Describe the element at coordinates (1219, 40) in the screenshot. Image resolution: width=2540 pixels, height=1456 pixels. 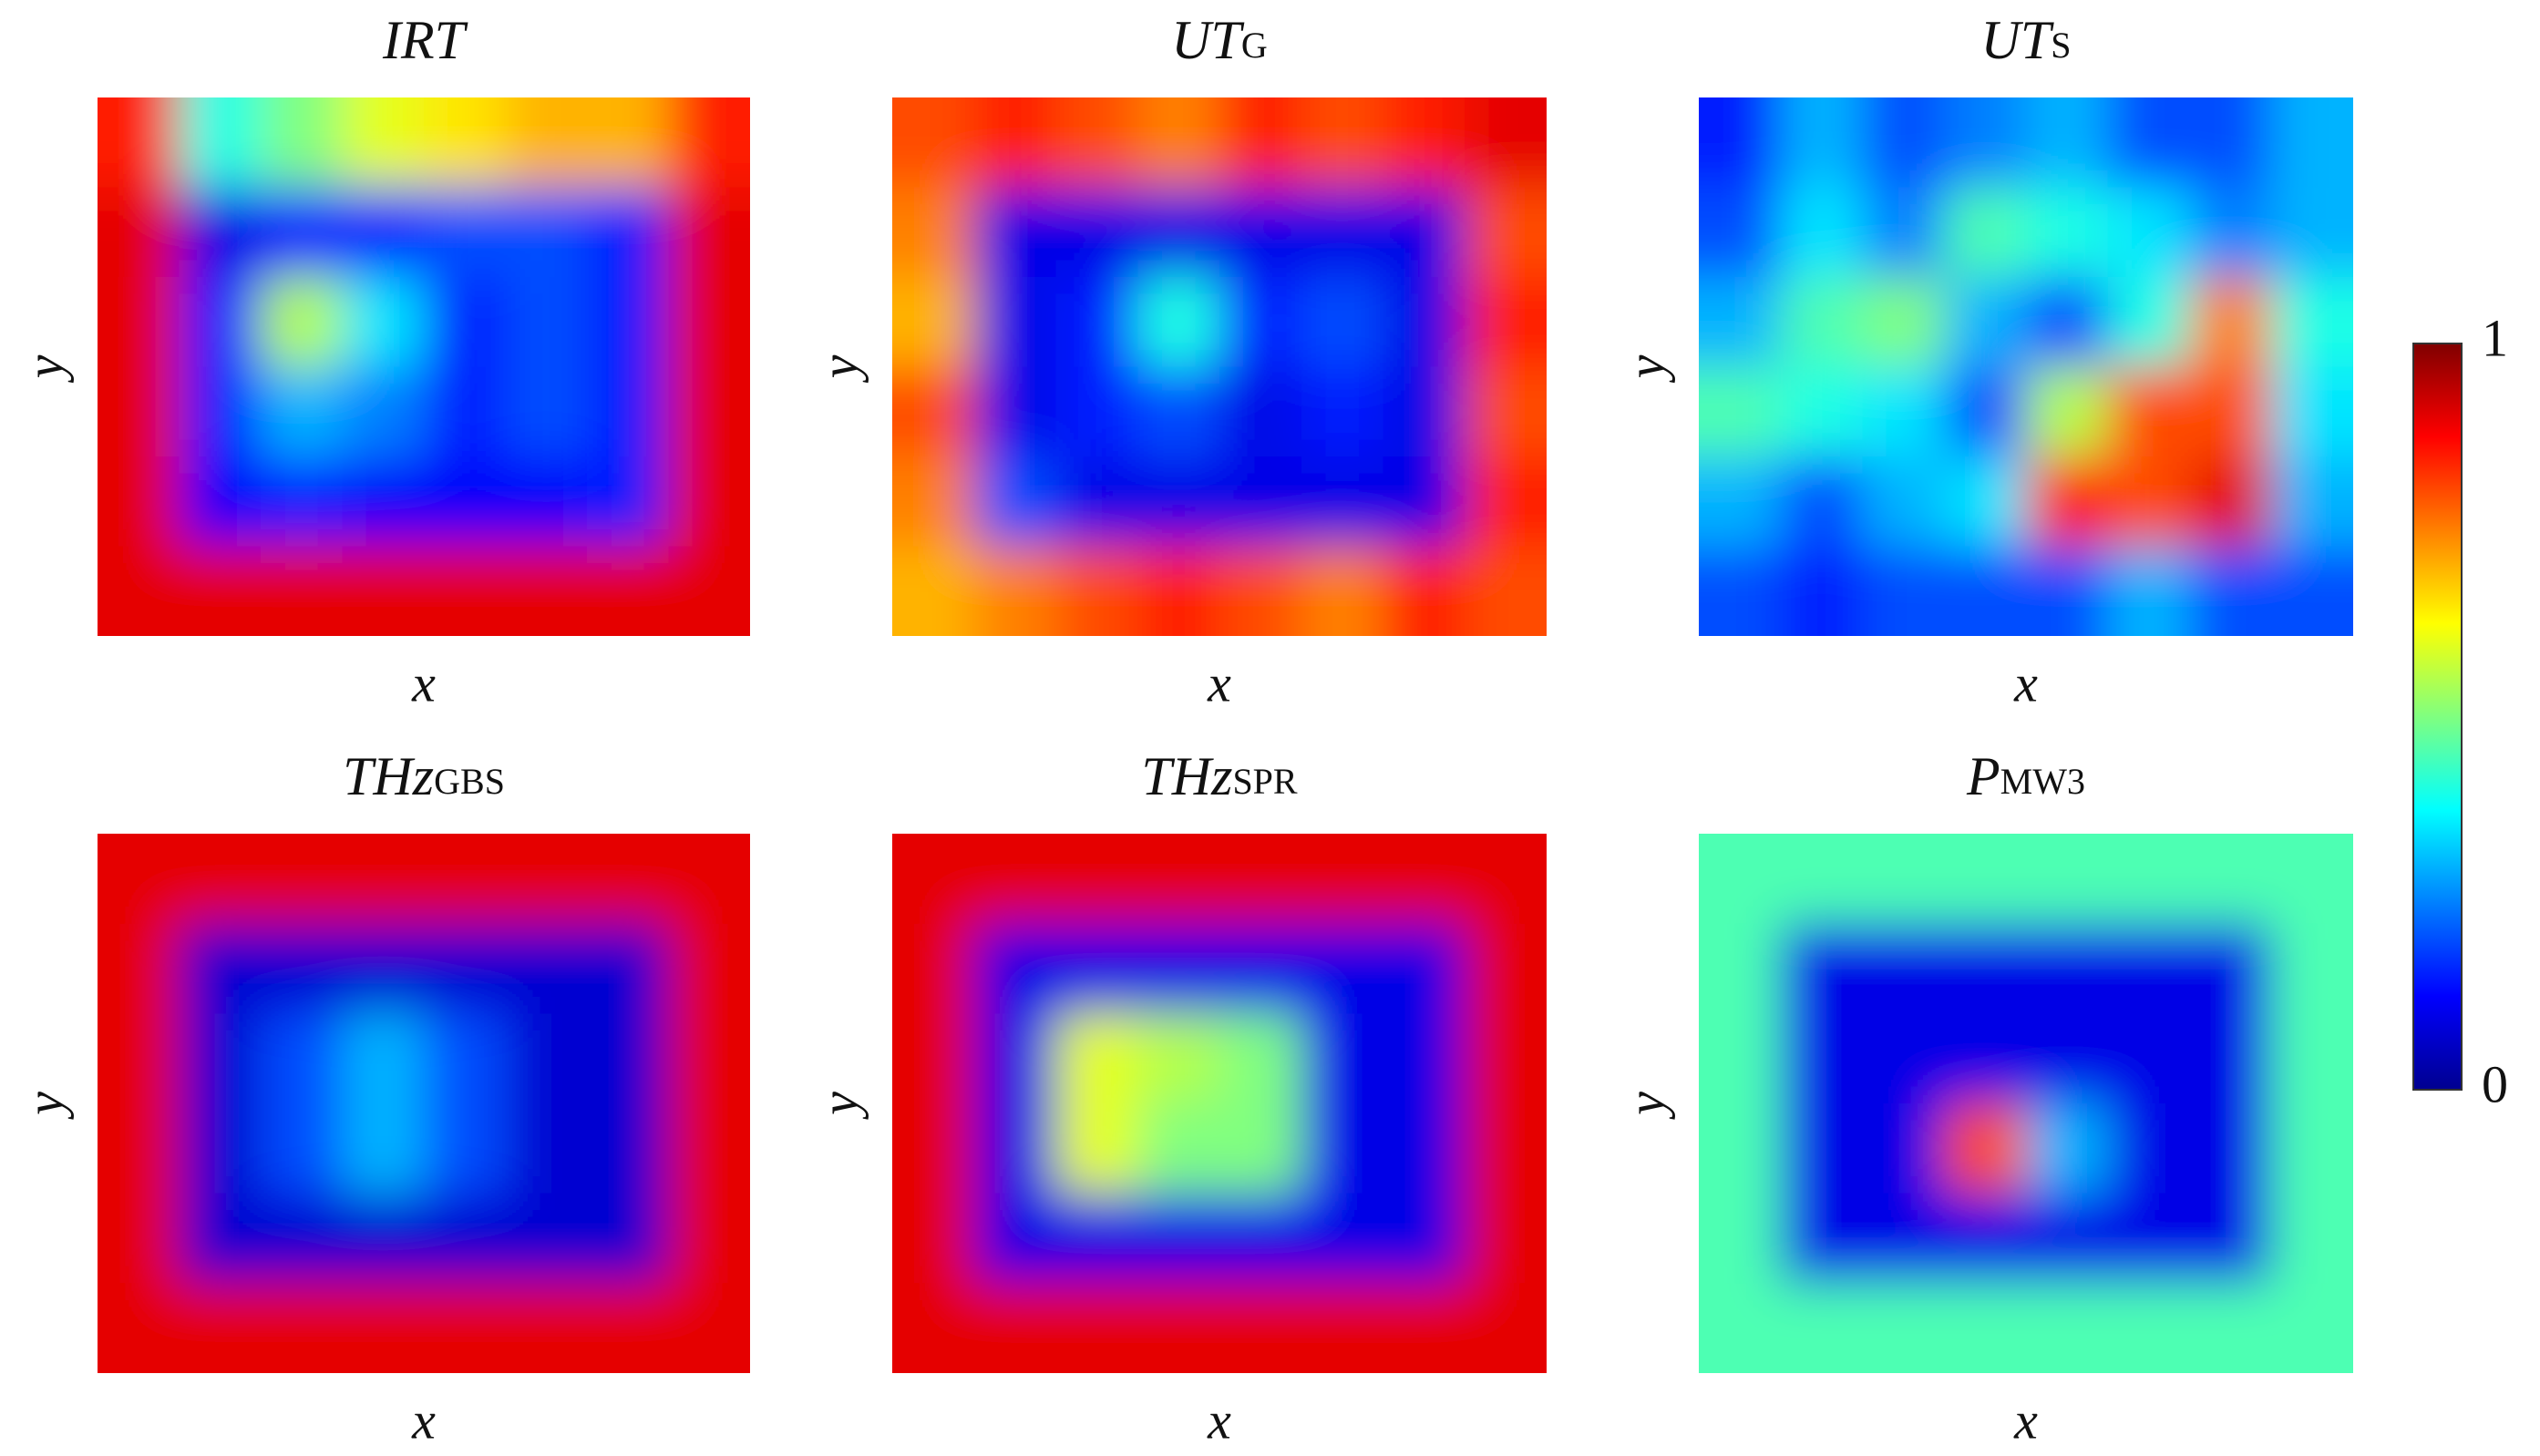
I see `panel-title: UTG` at that location.